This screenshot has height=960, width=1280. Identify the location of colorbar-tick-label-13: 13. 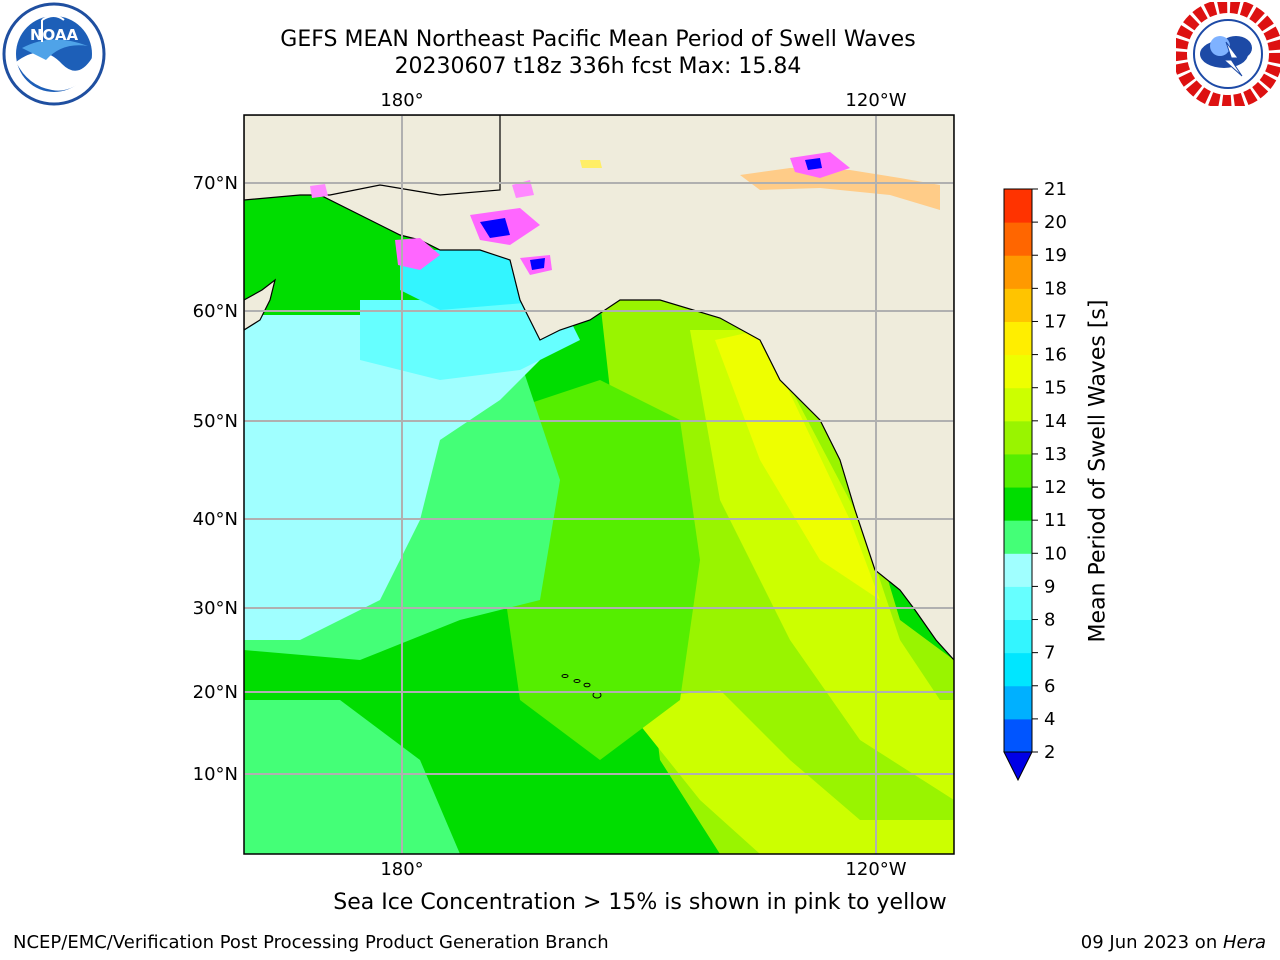
(1055, 454).